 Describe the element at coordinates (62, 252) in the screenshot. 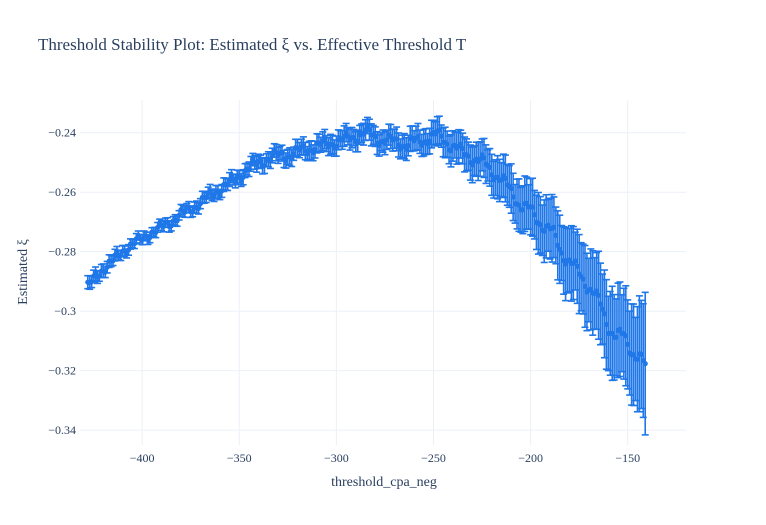

I see `y-tick-label: −0.28` at that location.